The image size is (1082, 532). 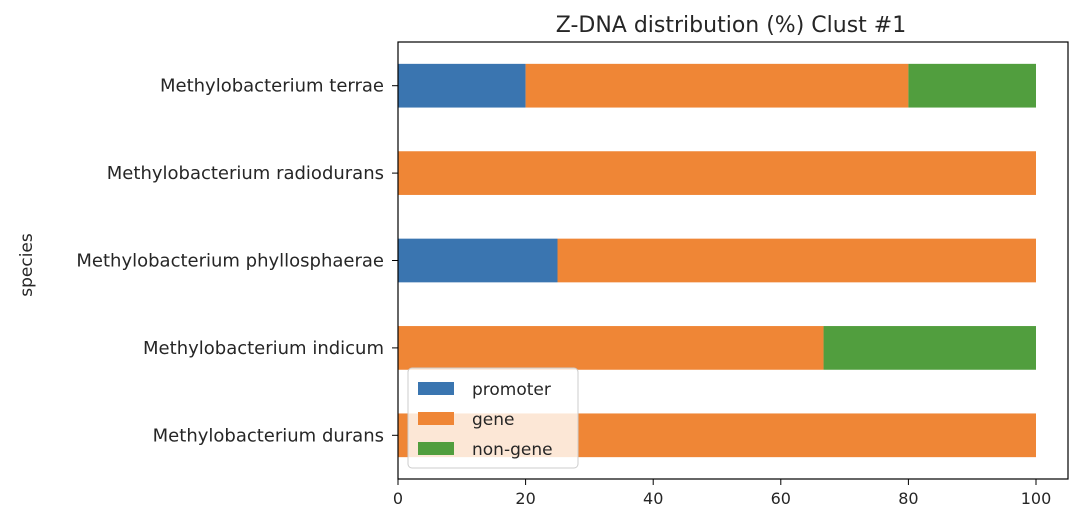 I want to click on y-tick-label: Methylobacterium indicum, so click(x=263, y=348).